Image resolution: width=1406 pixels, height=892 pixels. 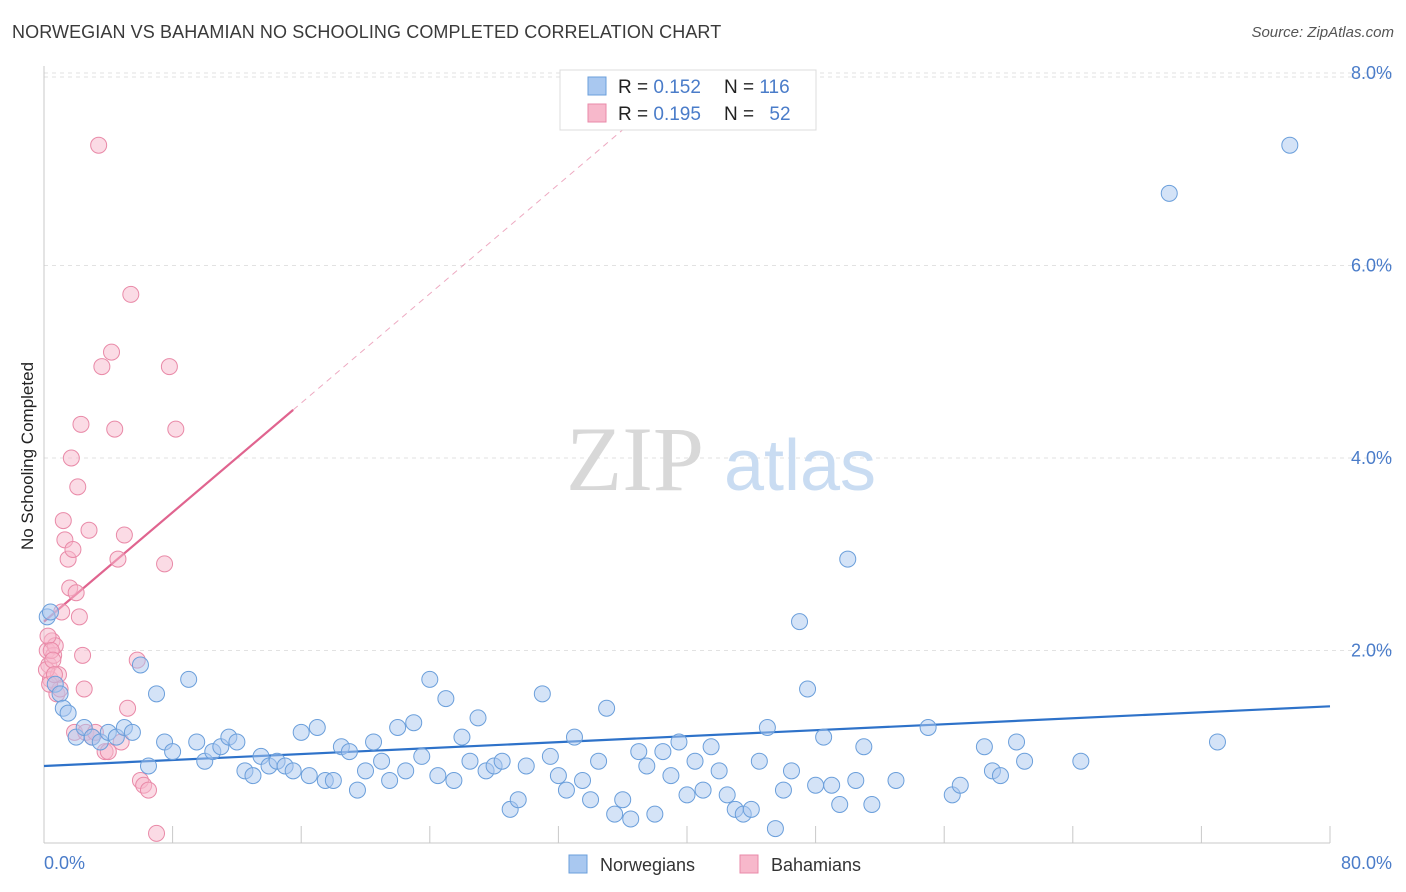 What do you see at coordinates (1366, 863) in the screenshot?
I see `x-tick-label-max: 80.0%` at bounding box center [1366, 863].